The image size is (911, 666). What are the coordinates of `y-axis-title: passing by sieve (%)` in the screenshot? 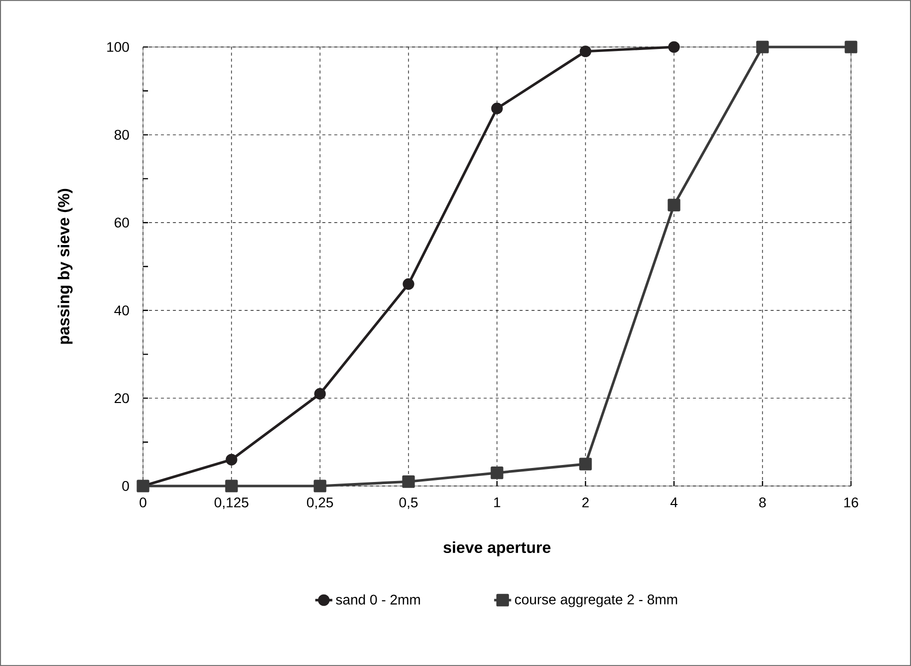 It's located at (65, 266).